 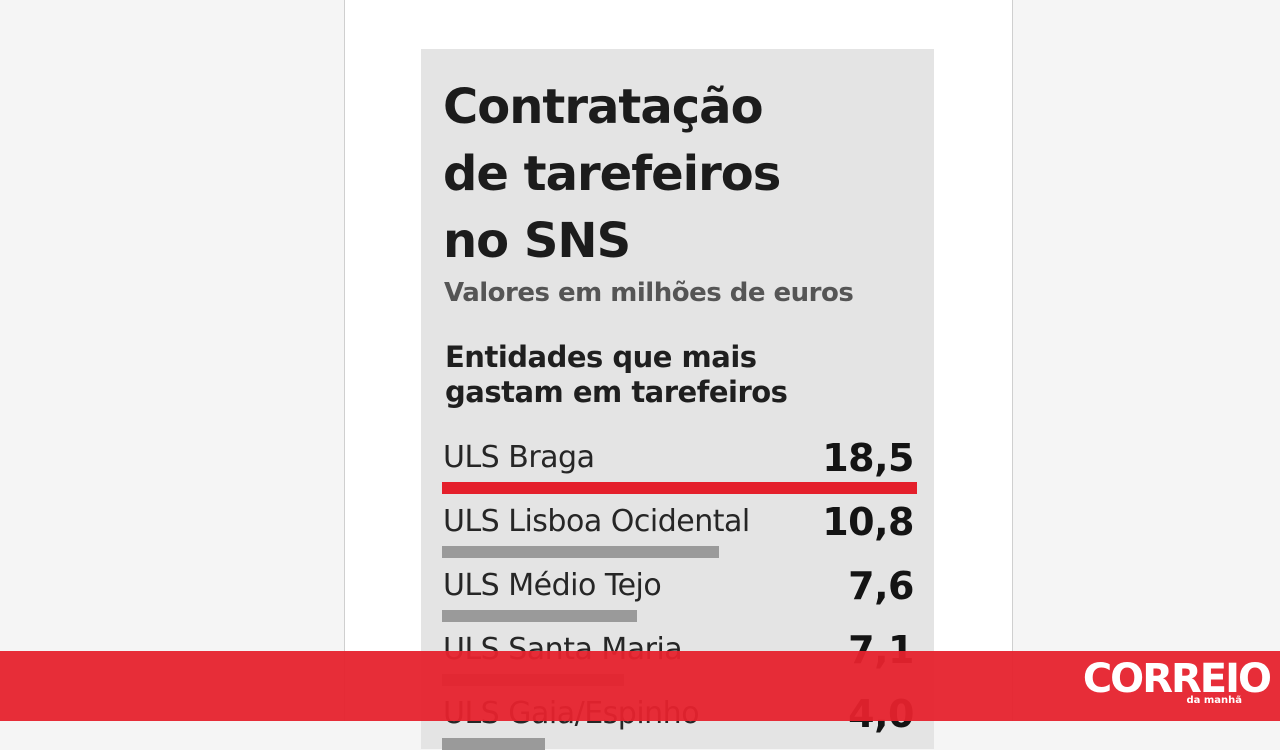 I want to click on section-title: Entidades que mais gastam em tarefeiros, so click(x=675, y=375).